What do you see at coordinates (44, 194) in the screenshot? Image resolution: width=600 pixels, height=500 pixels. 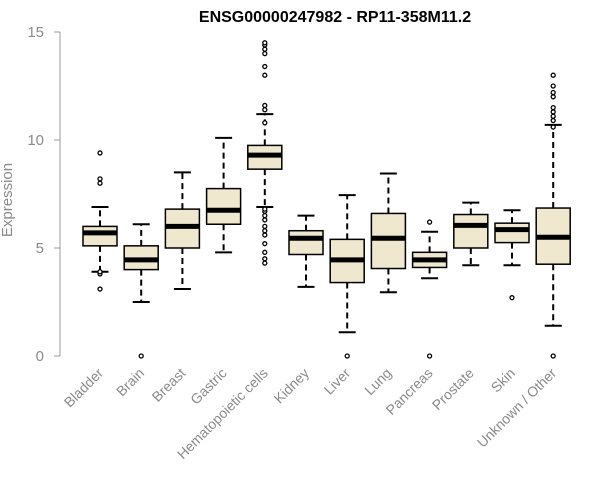 I see `y-axis: 0 5 10 15` at bounding box center [44, 194].